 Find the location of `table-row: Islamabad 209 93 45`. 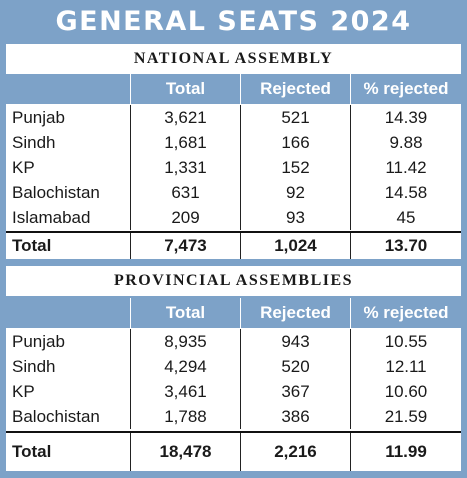

table-row: Islamabad 209 93 45 is located at coordinates (233, 217).